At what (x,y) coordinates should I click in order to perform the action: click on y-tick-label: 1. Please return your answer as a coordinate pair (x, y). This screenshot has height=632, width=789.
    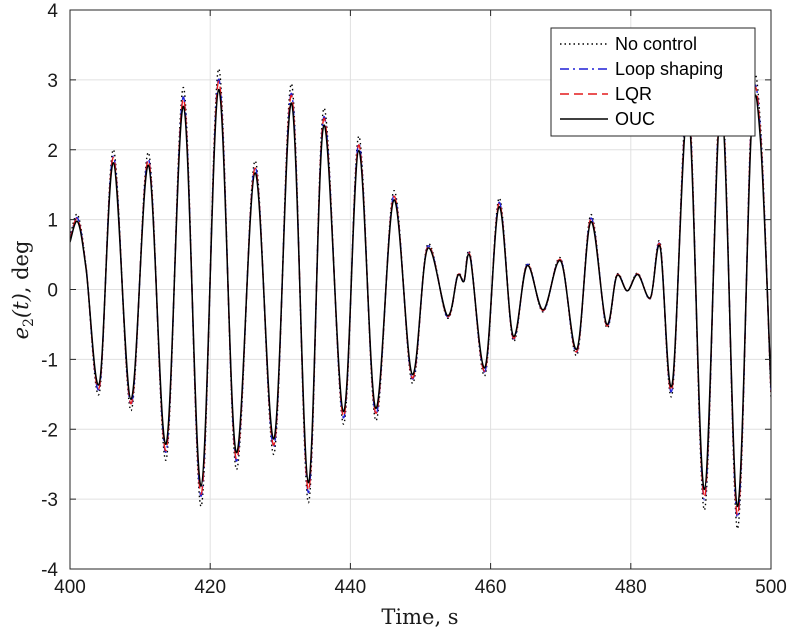
    Looking at the image, I should click on (52, 221).